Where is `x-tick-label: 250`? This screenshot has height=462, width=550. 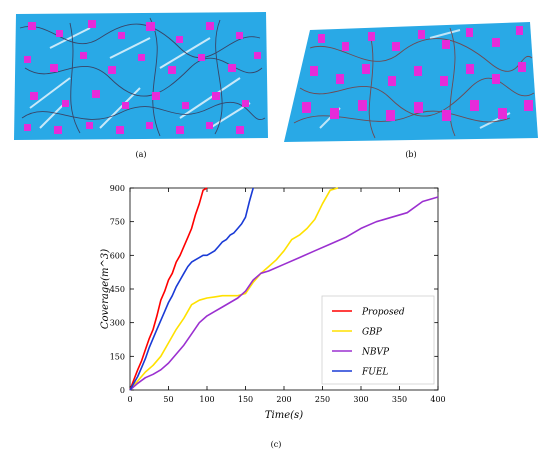 x-tick-label: 250 is located at coordinates (322, 399).